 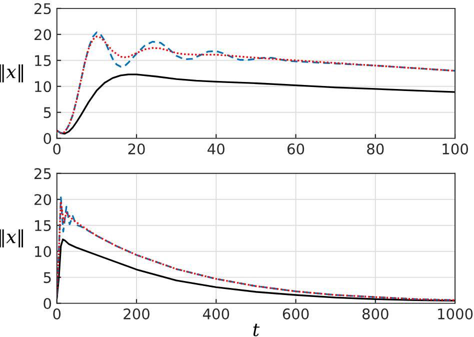 I want to click on x-tick-label: 200, so click(x=137, y=314).